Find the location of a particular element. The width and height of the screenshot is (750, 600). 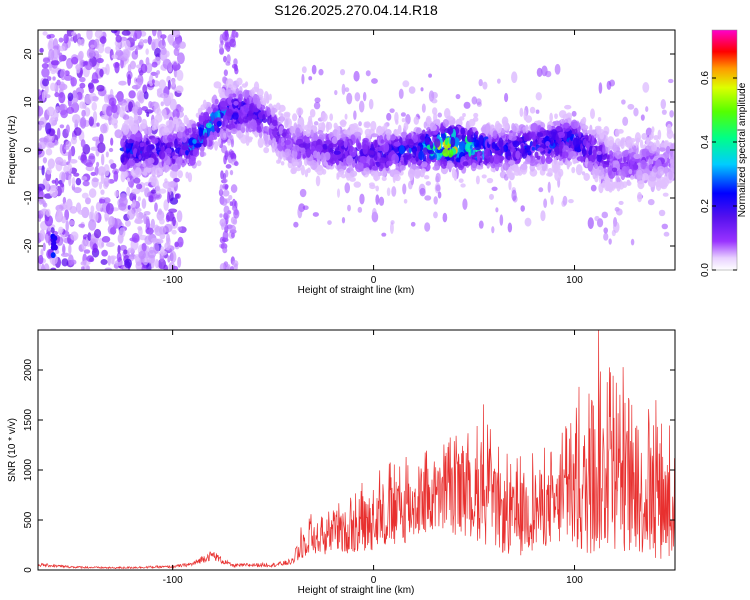

snr-y-tick-label: 1500 is located at coordinates (28, 419).